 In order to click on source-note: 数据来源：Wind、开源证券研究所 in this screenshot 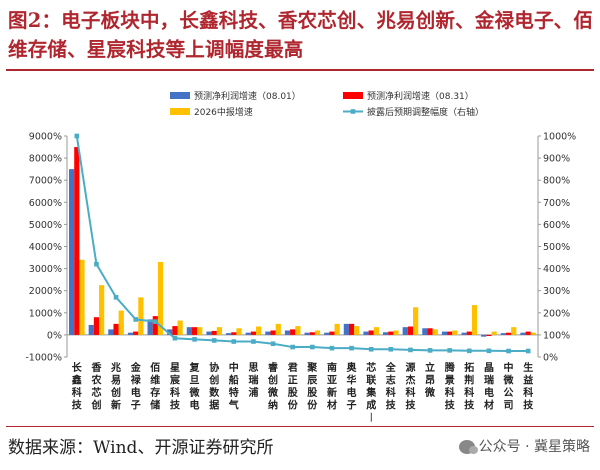, I will do `click(141, 448)`.